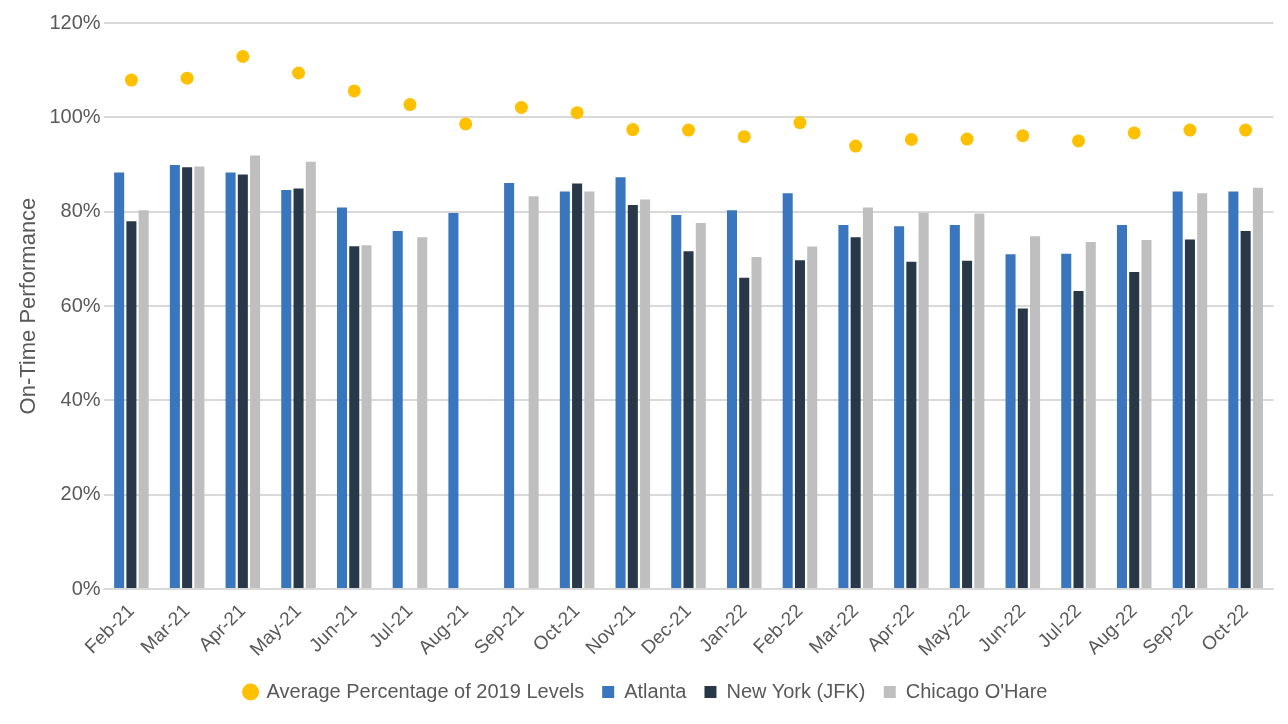  I want to click on y-tick-label: 0%, so click(86, 587).